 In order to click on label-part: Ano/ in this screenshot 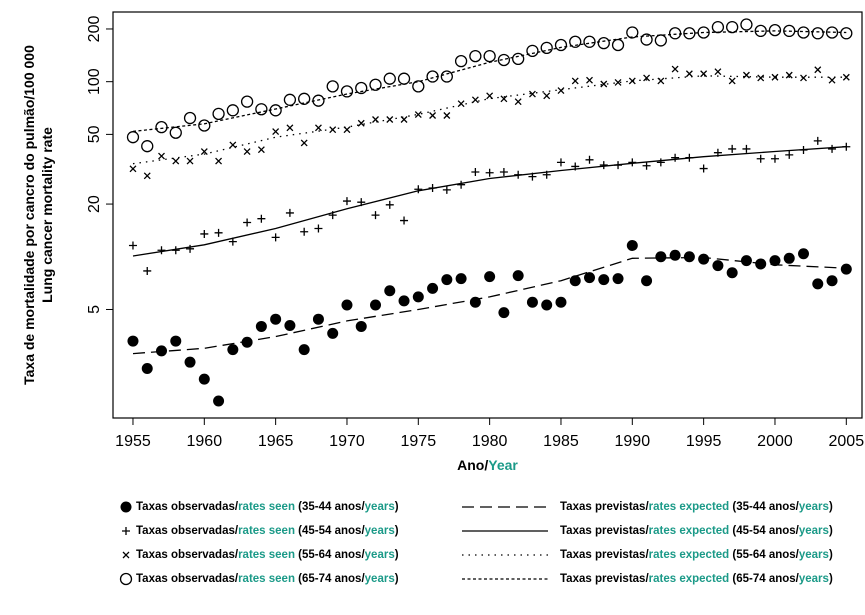, I will do `click(472, 465)`.